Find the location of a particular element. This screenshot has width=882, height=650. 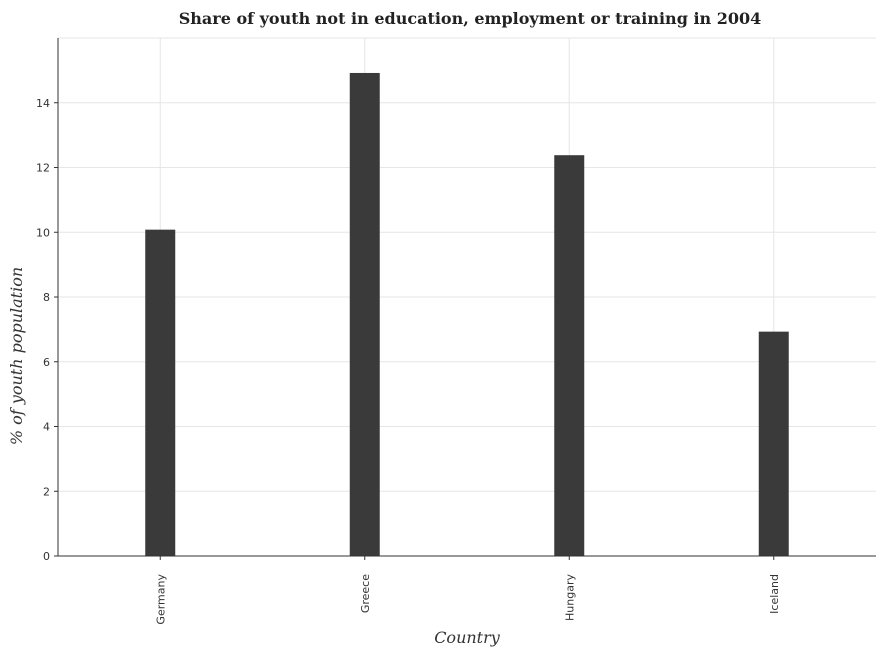

y-tick-label: 6 is located at coordinates (46, 362).